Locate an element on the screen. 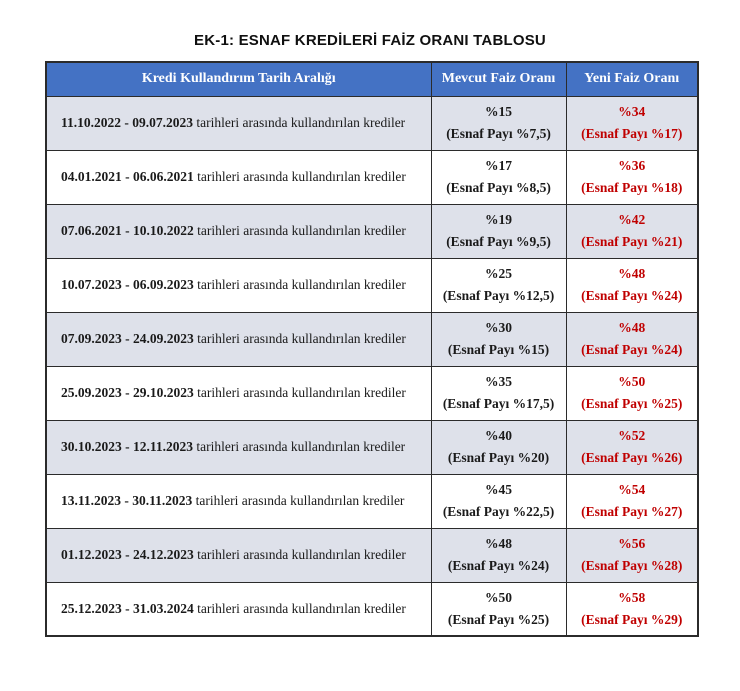 The height and width of the screenshot is (691, 740). new-rate-value: %42 is located at coordinates (632, 220).